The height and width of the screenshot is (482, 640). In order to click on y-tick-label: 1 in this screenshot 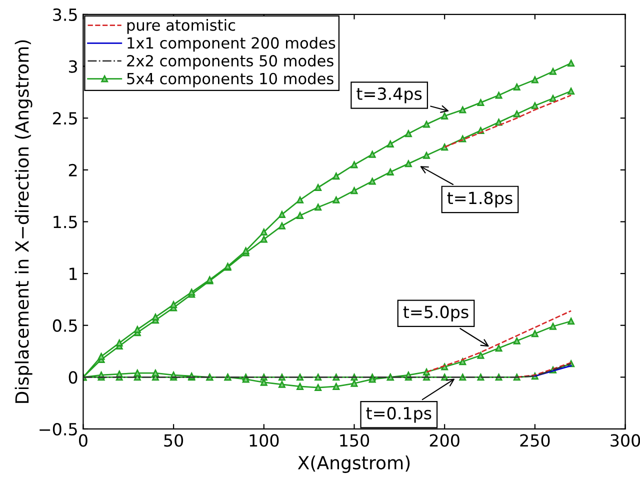, I will do `click(73, 274)`.